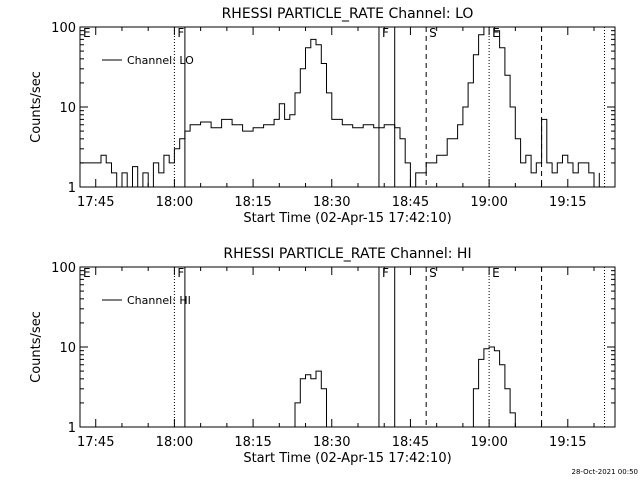 This screenshot has height=480, width=640. Describe the element at coordinates (159, 300) in the screenshot. I see `legend-label: Channel: HI` at that location.